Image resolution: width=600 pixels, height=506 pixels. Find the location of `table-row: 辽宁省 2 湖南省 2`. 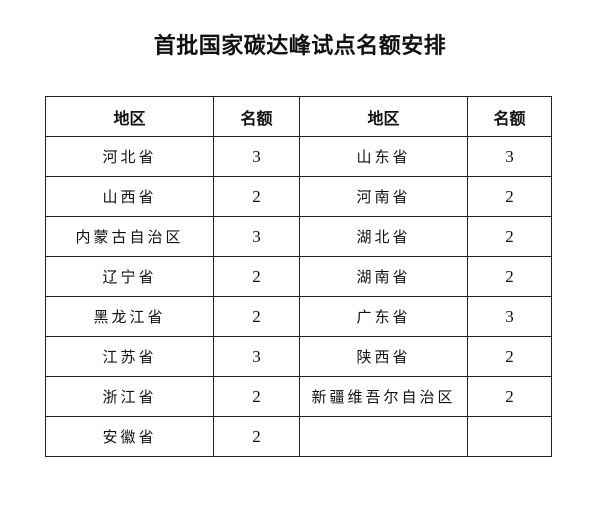

table-row: 辽宁省 2 湖南省 2 is located at coordinates (298, 276).